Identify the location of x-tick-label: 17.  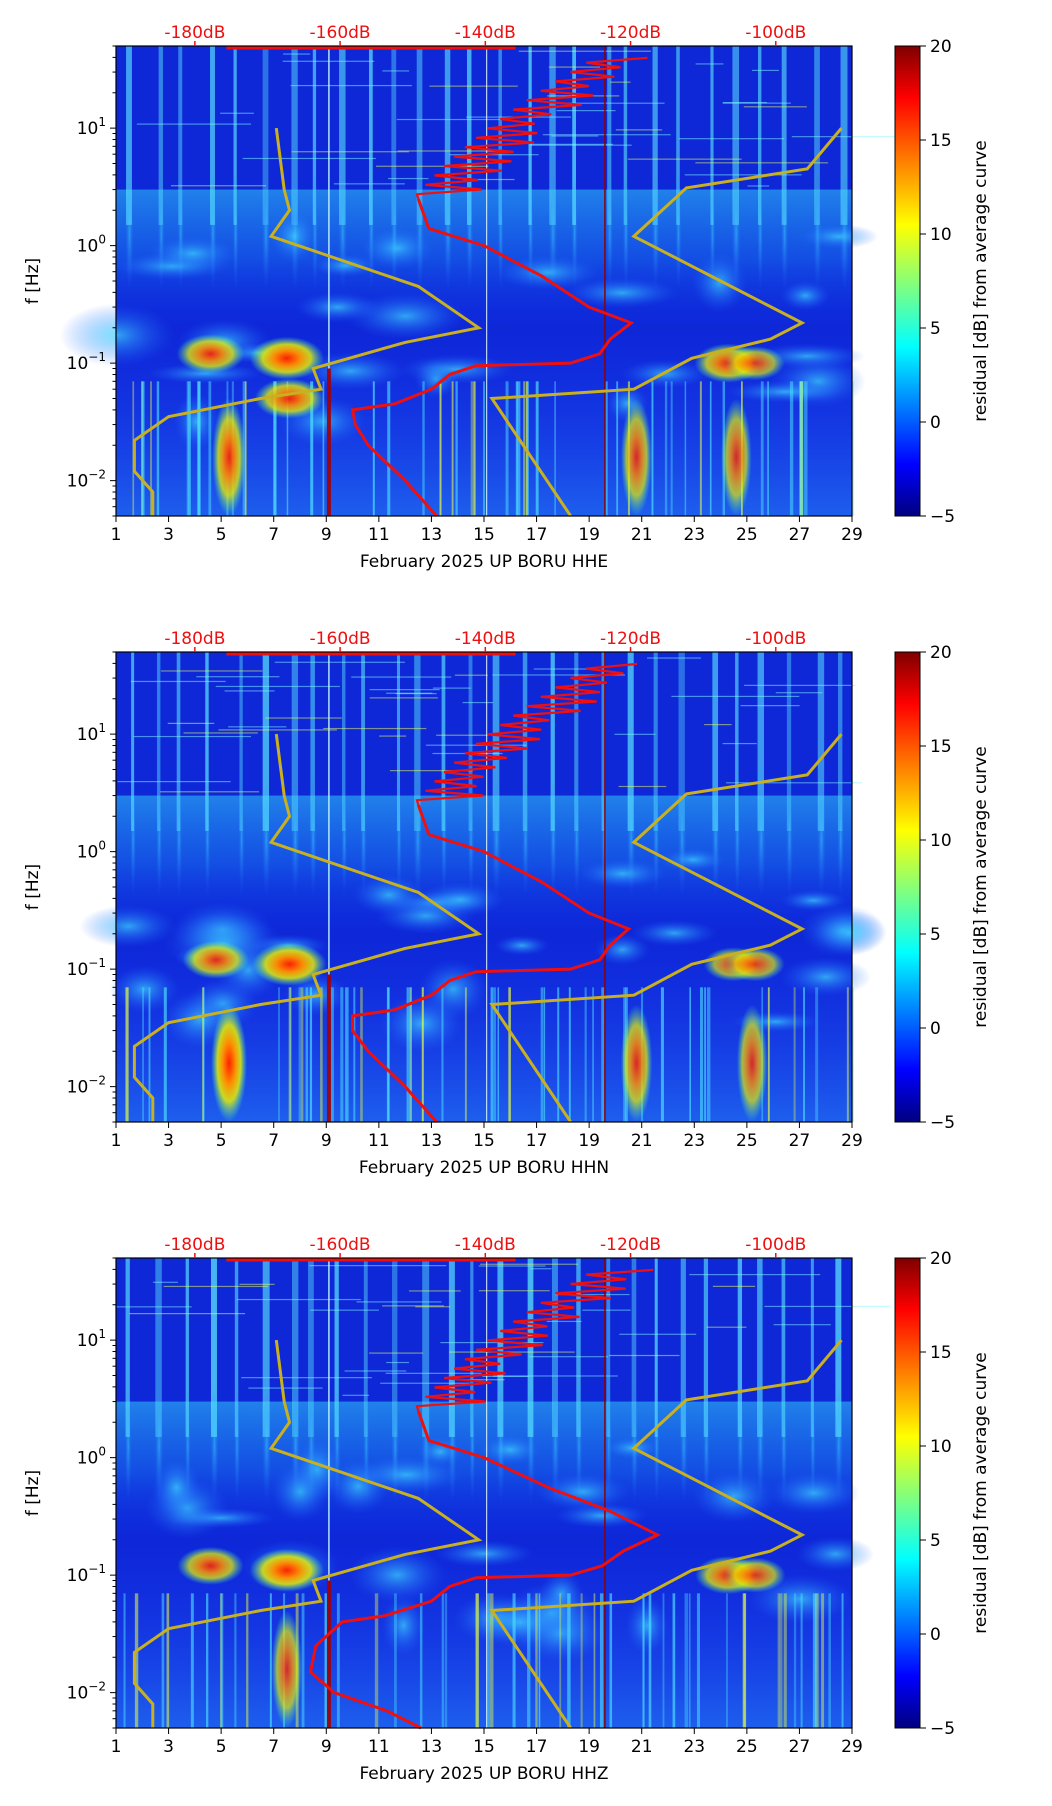
(537, 1747).